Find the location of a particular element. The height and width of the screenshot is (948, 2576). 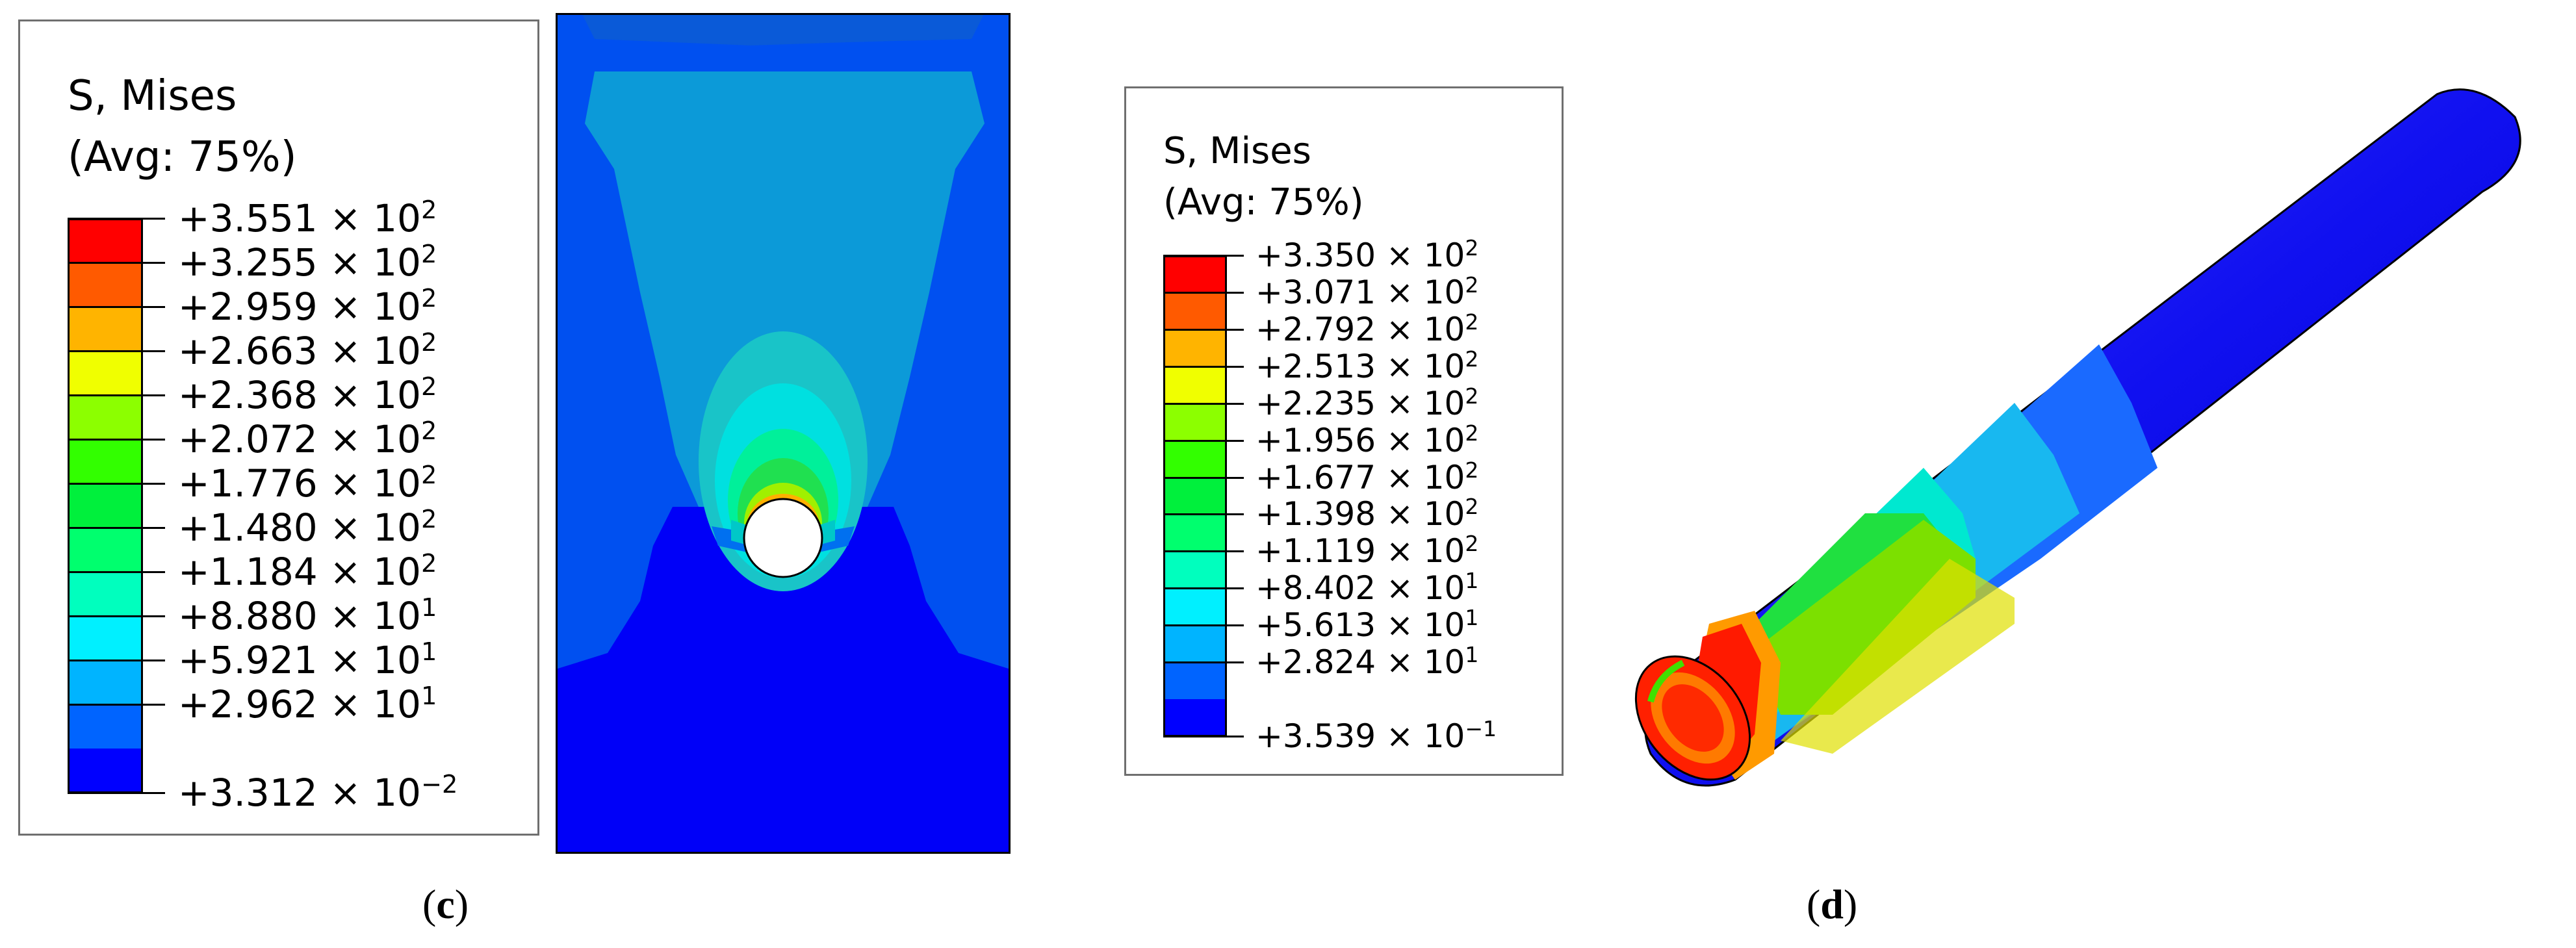

legend-tick-label: +2.962 × 101 is located at coordinates (307, 704).